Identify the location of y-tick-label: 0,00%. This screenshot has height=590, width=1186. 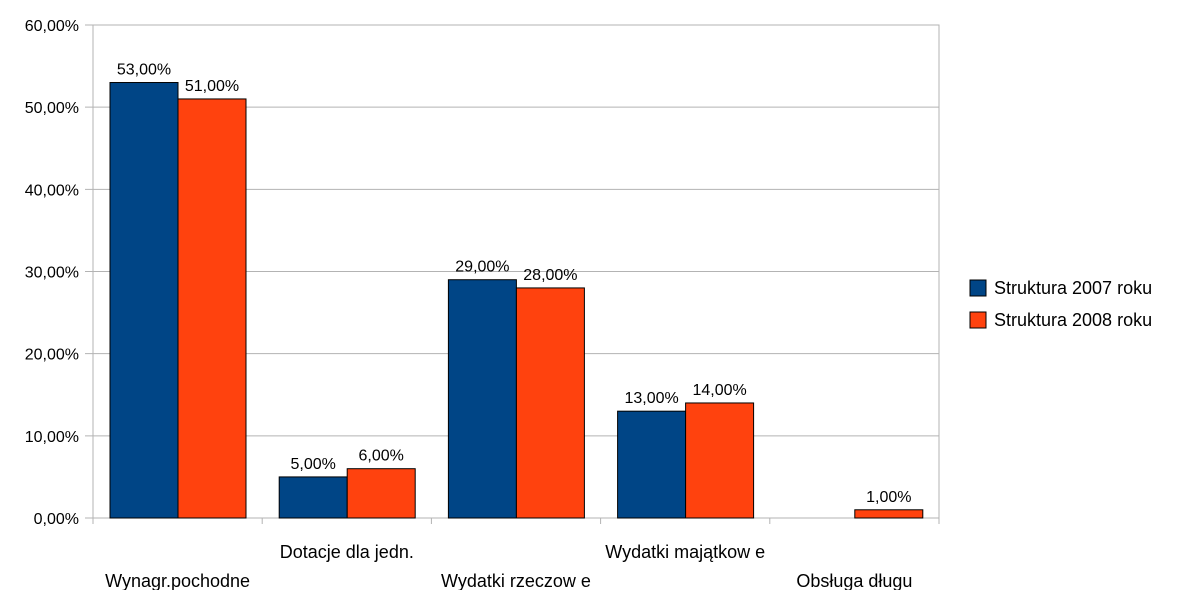
(56, 519).